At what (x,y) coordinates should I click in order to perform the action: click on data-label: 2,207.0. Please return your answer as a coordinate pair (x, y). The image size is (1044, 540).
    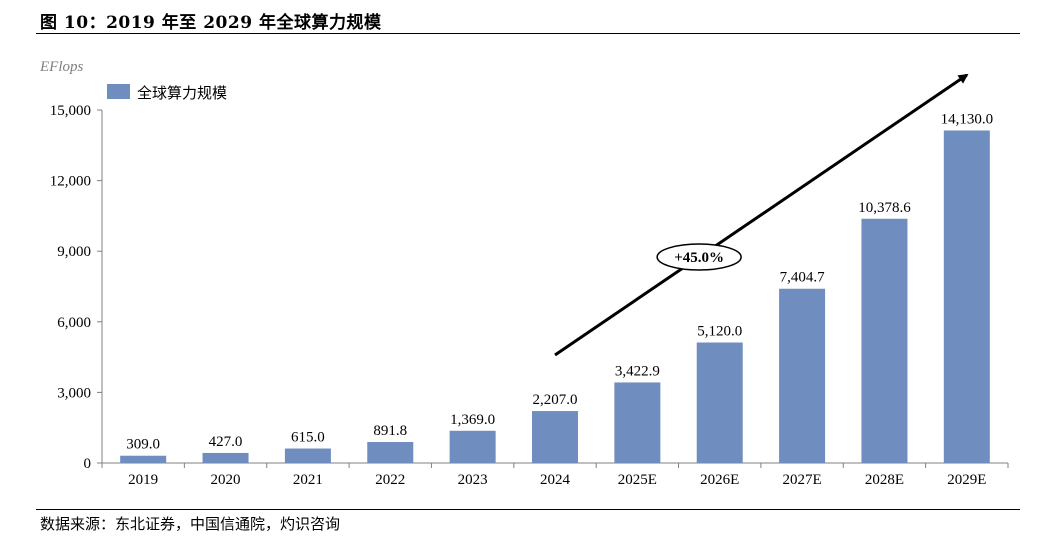
    Looking at the image, I should click on (555, 400).